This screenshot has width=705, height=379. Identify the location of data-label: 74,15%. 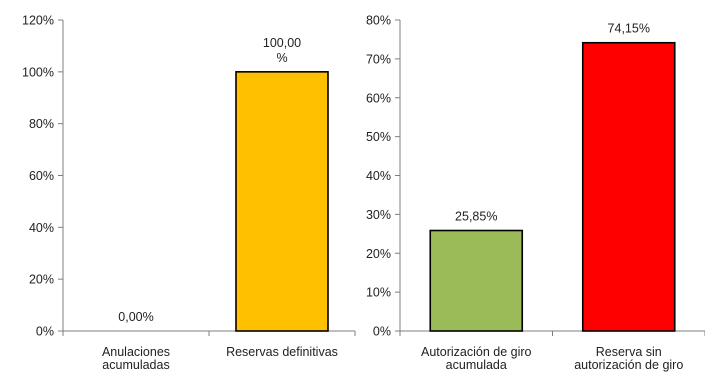
(629, 29).